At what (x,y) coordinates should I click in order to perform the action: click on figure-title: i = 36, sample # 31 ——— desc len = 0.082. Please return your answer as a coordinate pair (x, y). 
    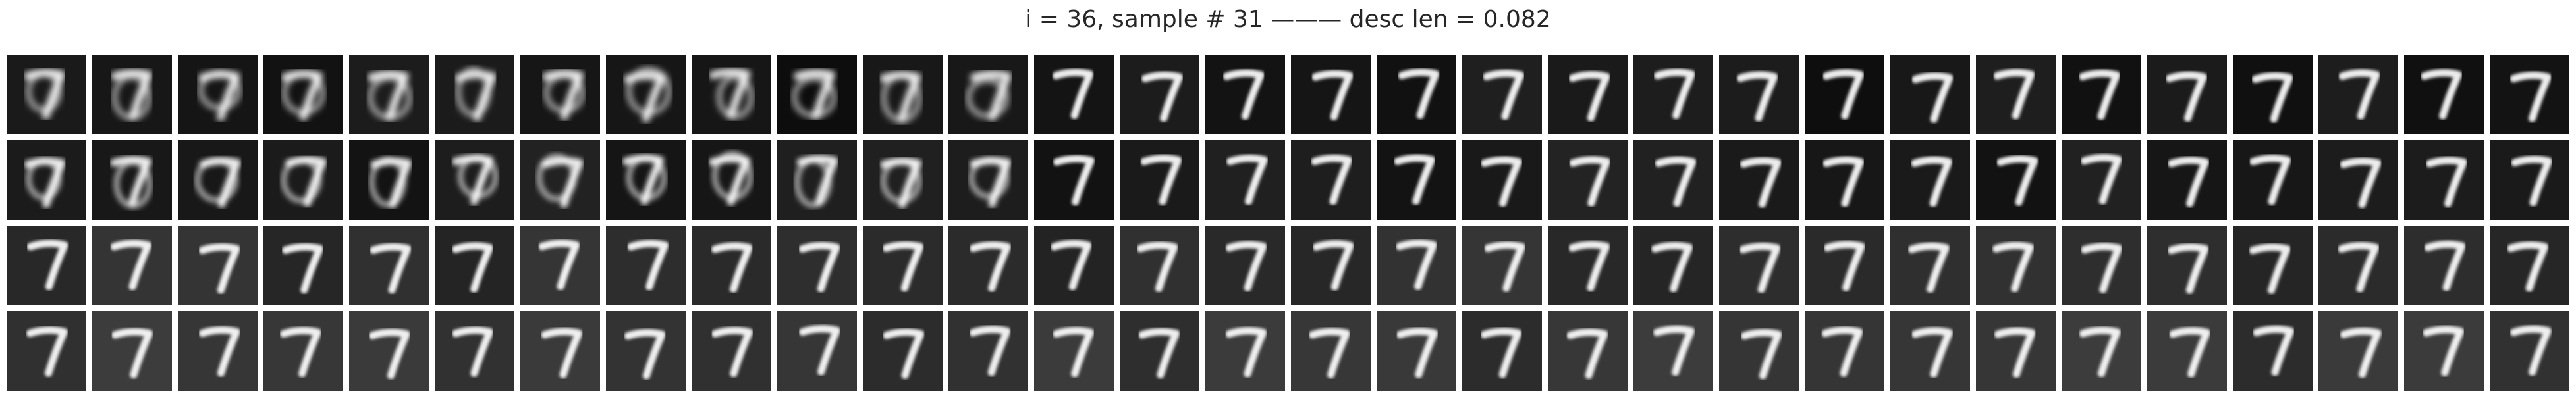
    Looking at the image, I should click on (1288, 19).